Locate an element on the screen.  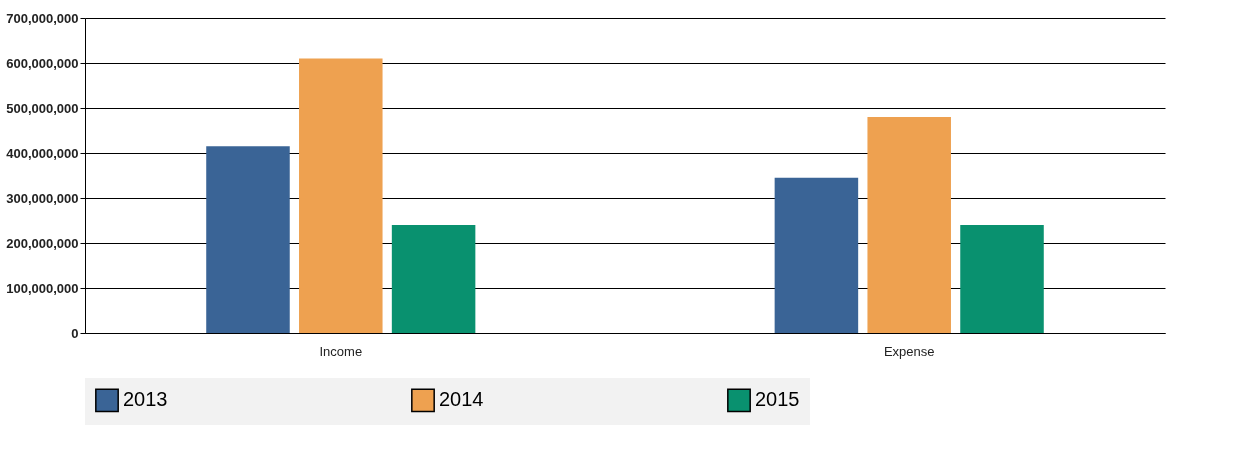
legend-label: 2015 is located at coordinates (777, 399).